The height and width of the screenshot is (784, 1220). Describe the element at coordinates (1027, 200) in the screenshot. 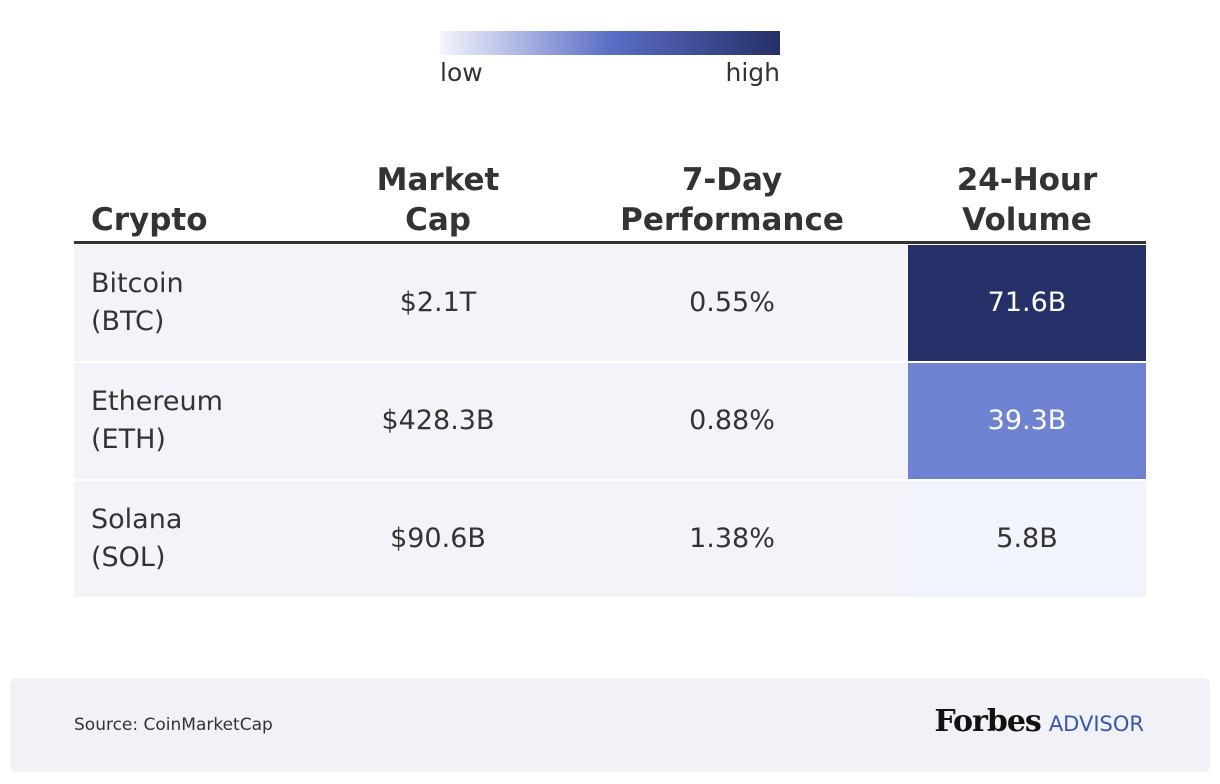

I see `column-header: 24-Hour Volume` at that location.